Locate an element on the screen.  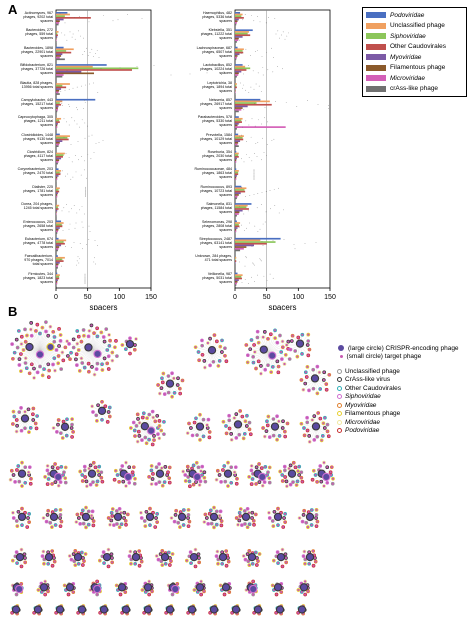
legend-swatch is located at coordinates (376, 78).